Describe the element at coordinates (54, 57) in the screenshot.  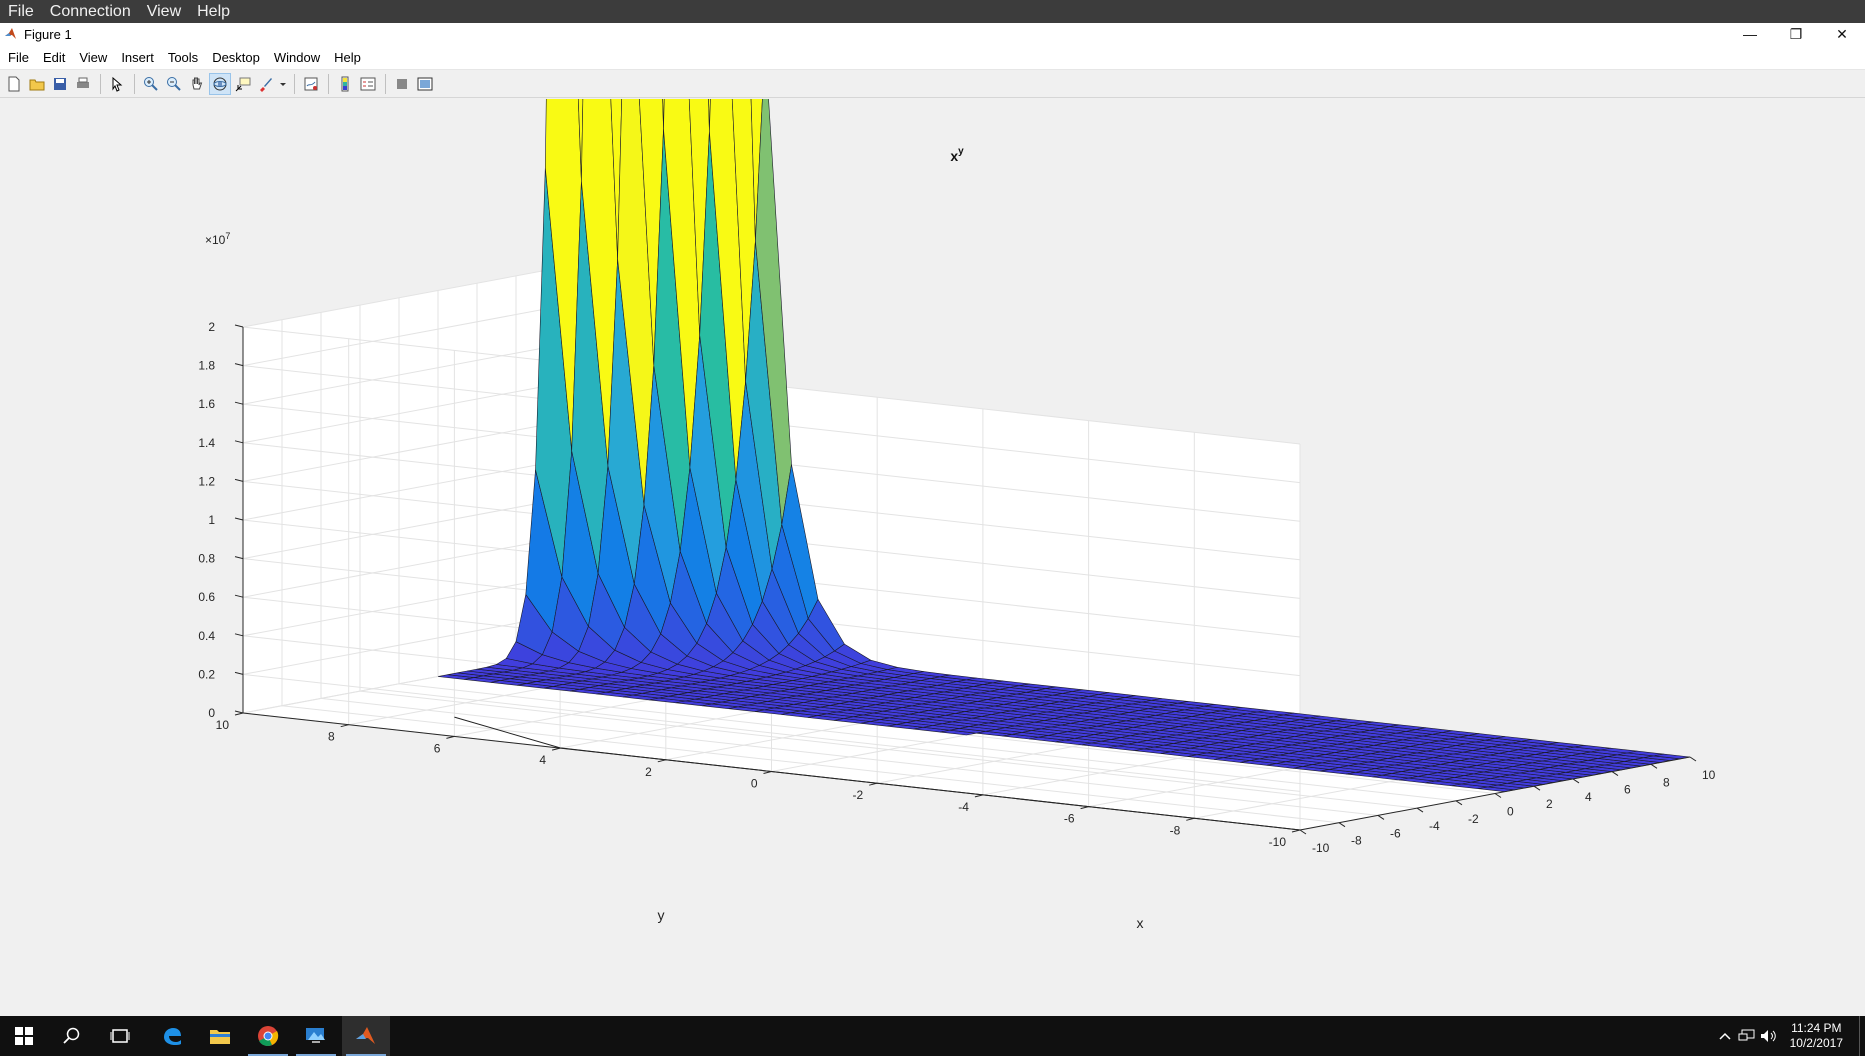
I see `menu-edit: Edit` at that location.